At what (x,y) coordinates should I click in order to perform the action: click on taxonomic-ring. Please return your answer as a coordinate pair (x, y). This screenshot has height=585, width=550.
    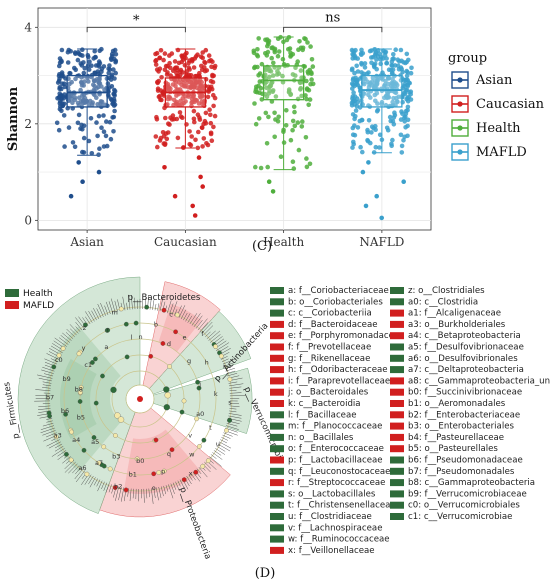
    Looking at the image, I should click on (140, 399).